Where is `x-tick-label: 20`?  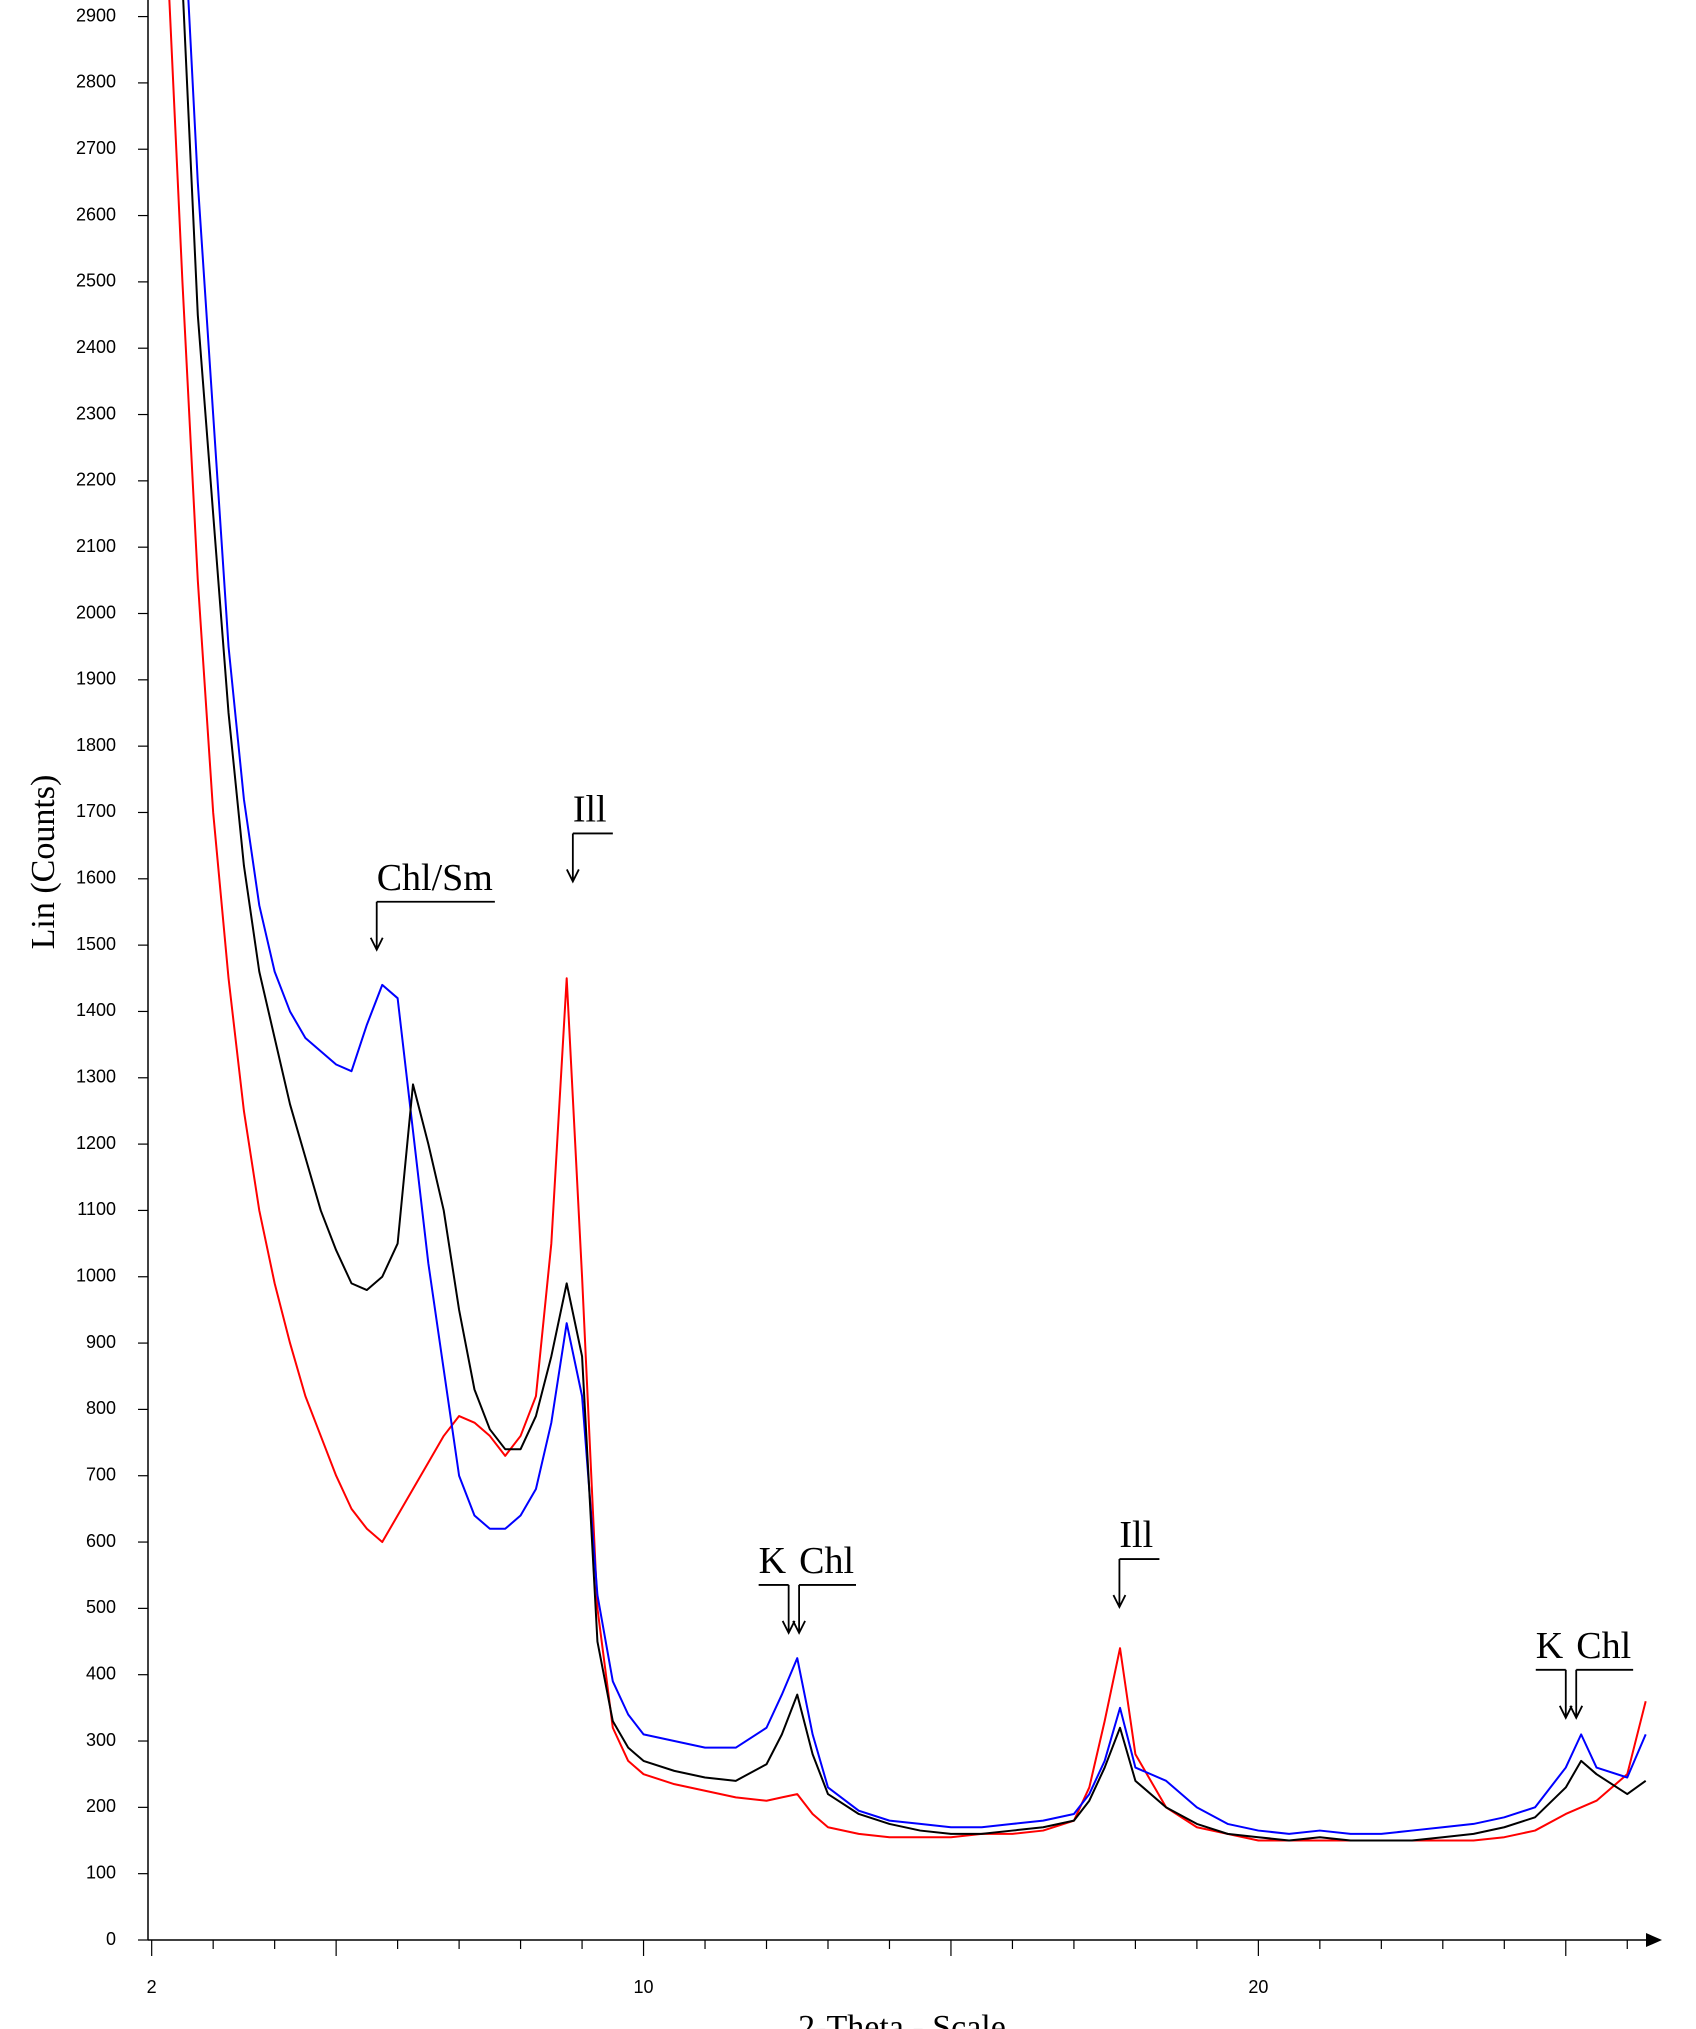 x-tick-label: 20 is located at coordinates (1258, 1987).